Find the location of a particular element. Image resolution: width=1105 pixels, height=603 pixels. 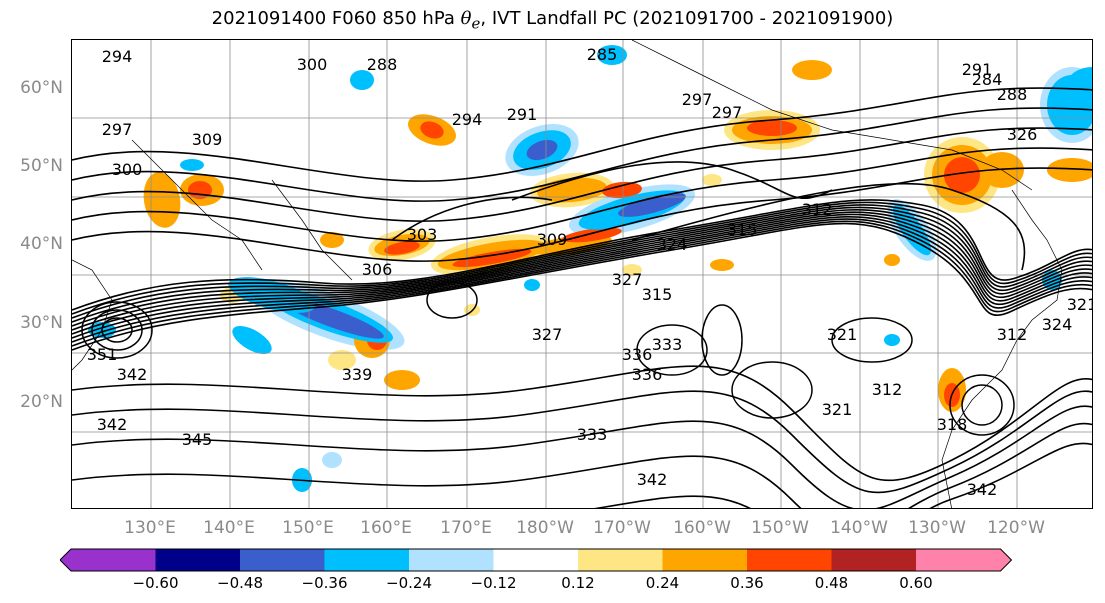

lat-label: 20°N is located at coordinates (41, 402).